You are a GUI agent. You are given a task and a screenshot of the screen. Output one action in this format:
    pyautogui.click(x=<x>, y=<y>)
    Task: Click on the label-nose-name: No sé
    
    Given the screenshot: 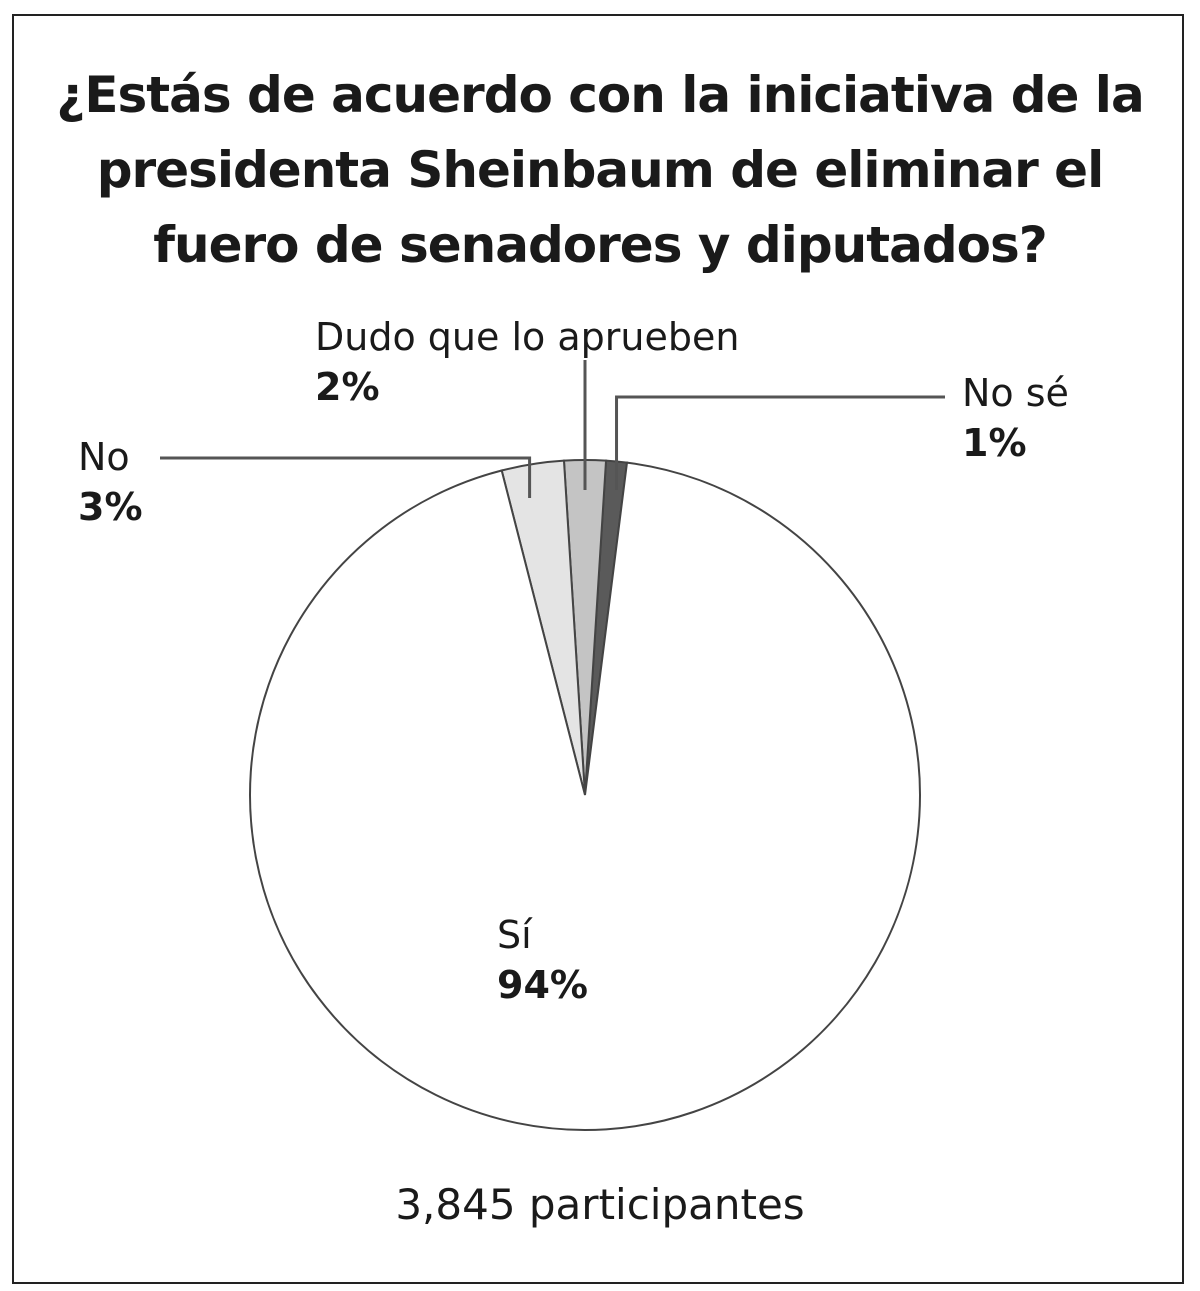 What is the action you would take?
    pyautogui.click(x=1015, y=393)
    